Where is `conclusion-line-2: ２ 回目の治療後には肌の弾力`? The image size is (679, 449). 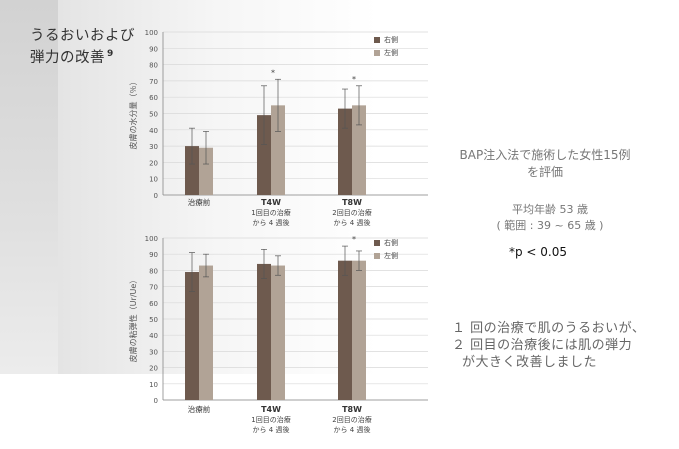 conclusion-line-2: ２ 回目の治療後には肌の弾力 is located at coordinates (542, 345).